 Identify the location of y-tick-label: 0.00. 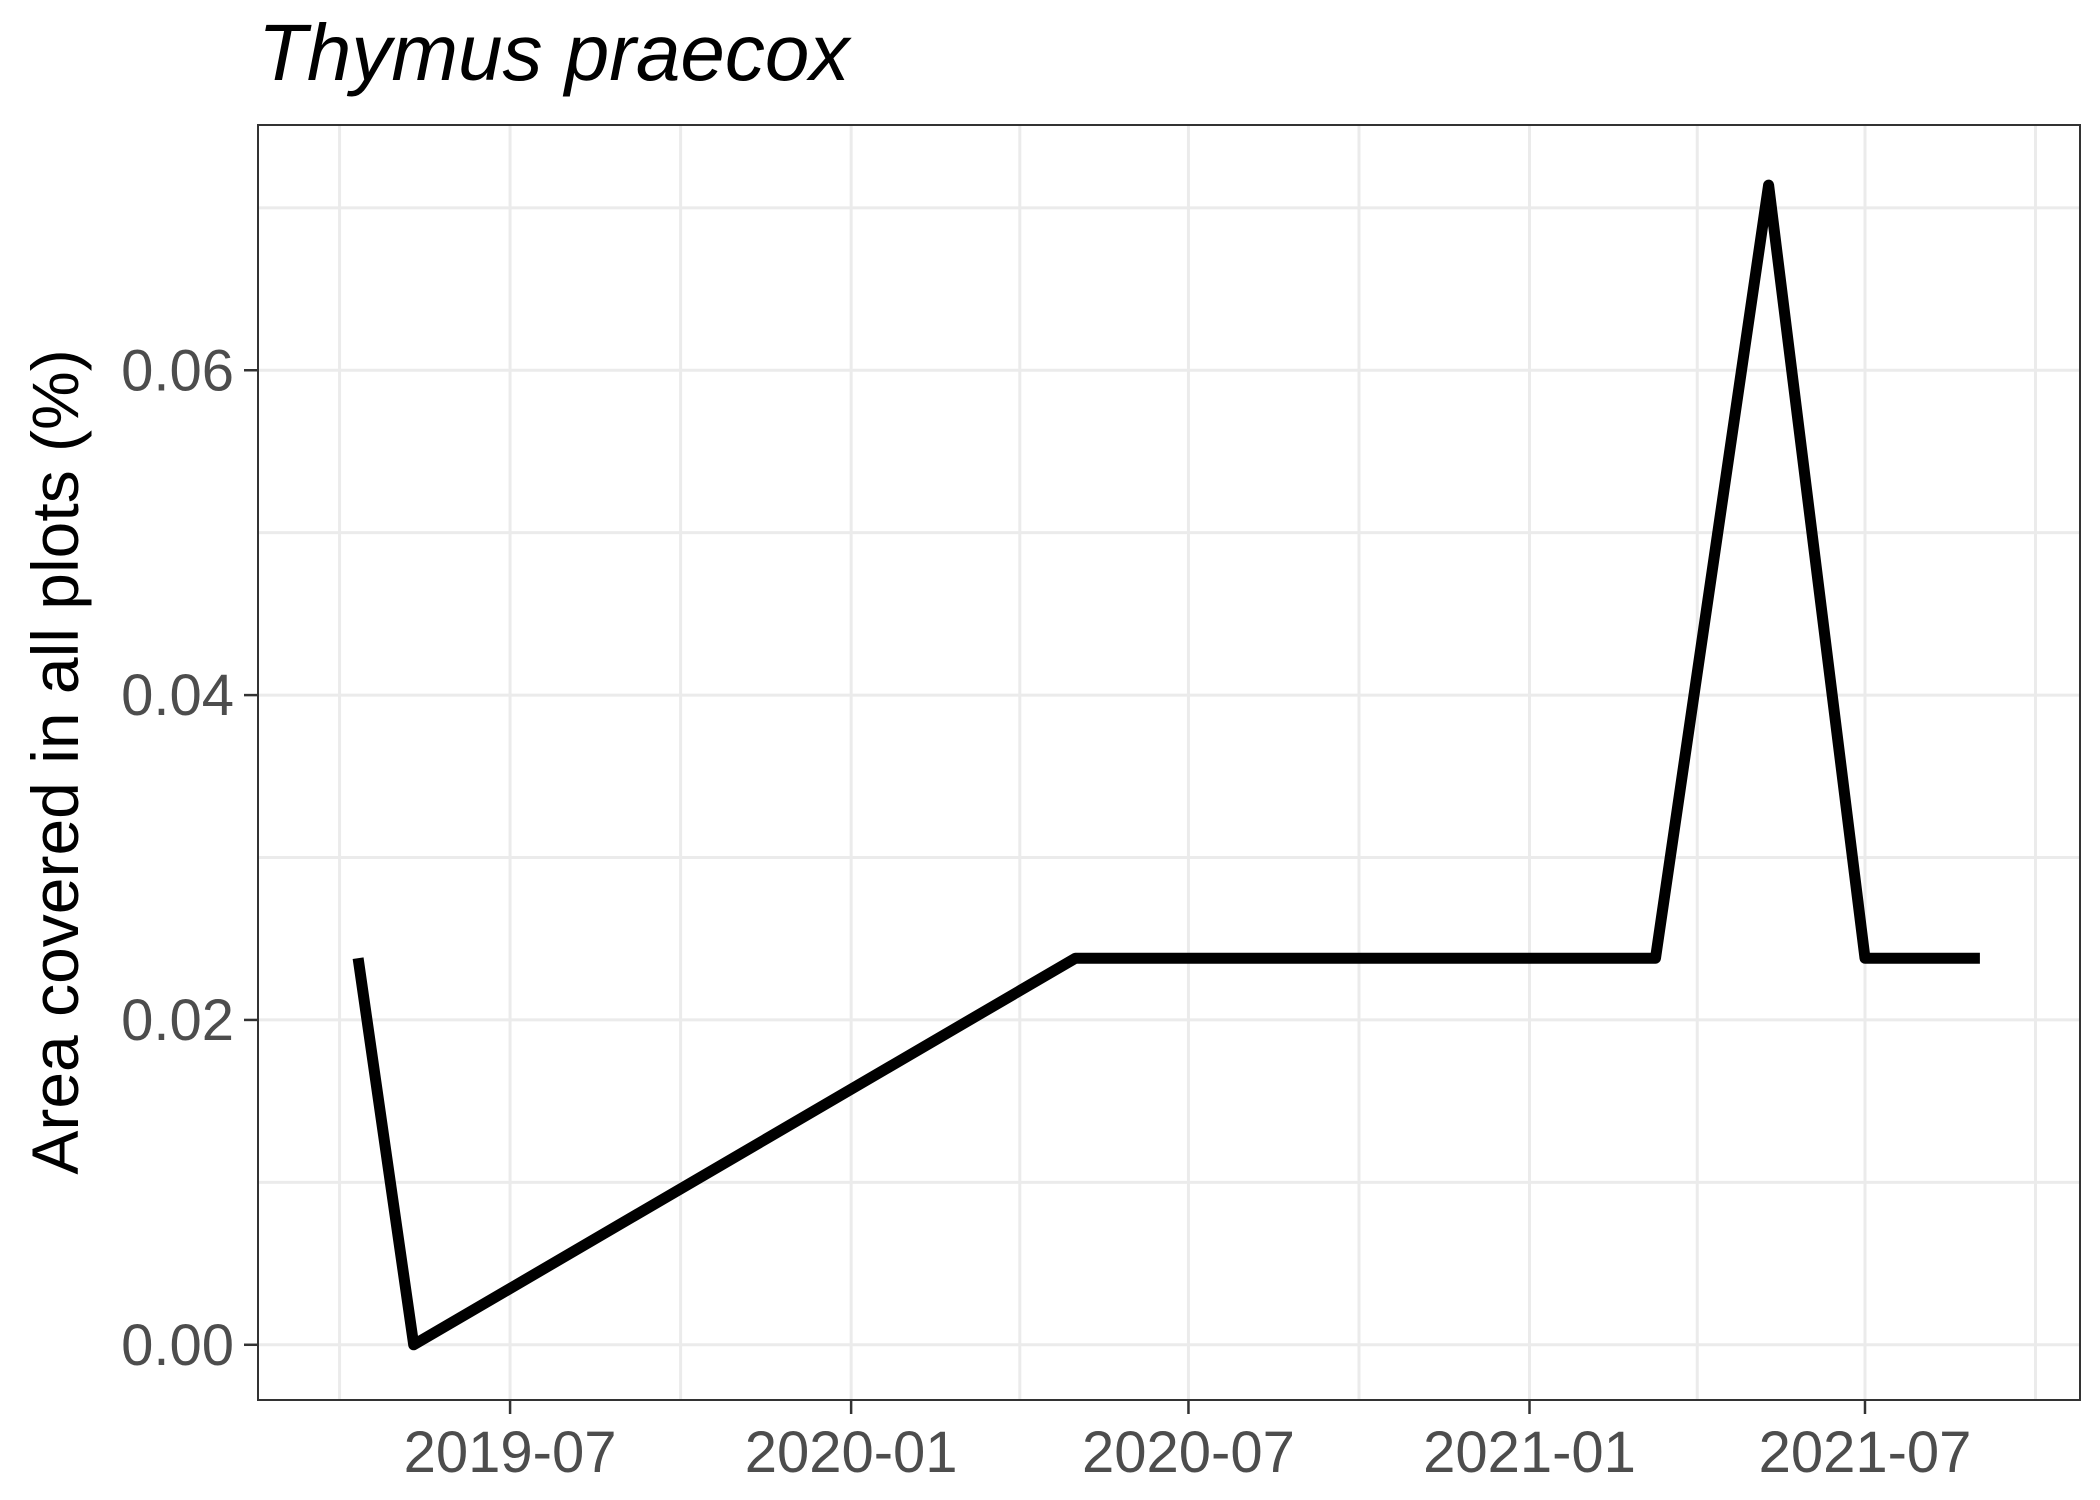
(177, 1345).